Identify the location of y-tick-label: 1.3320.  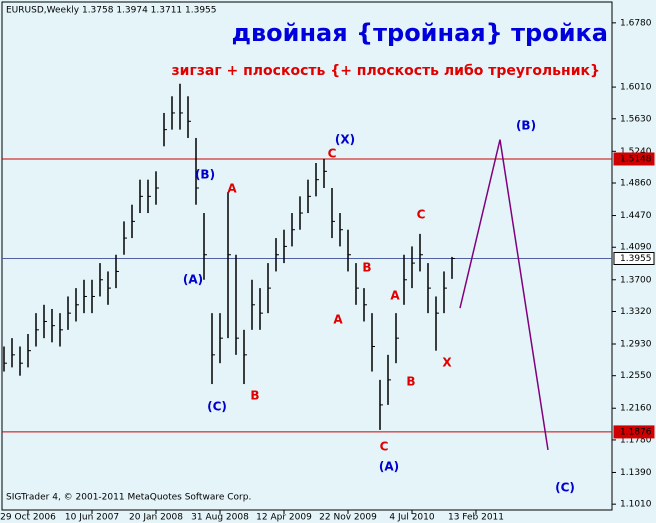
(636, 312).